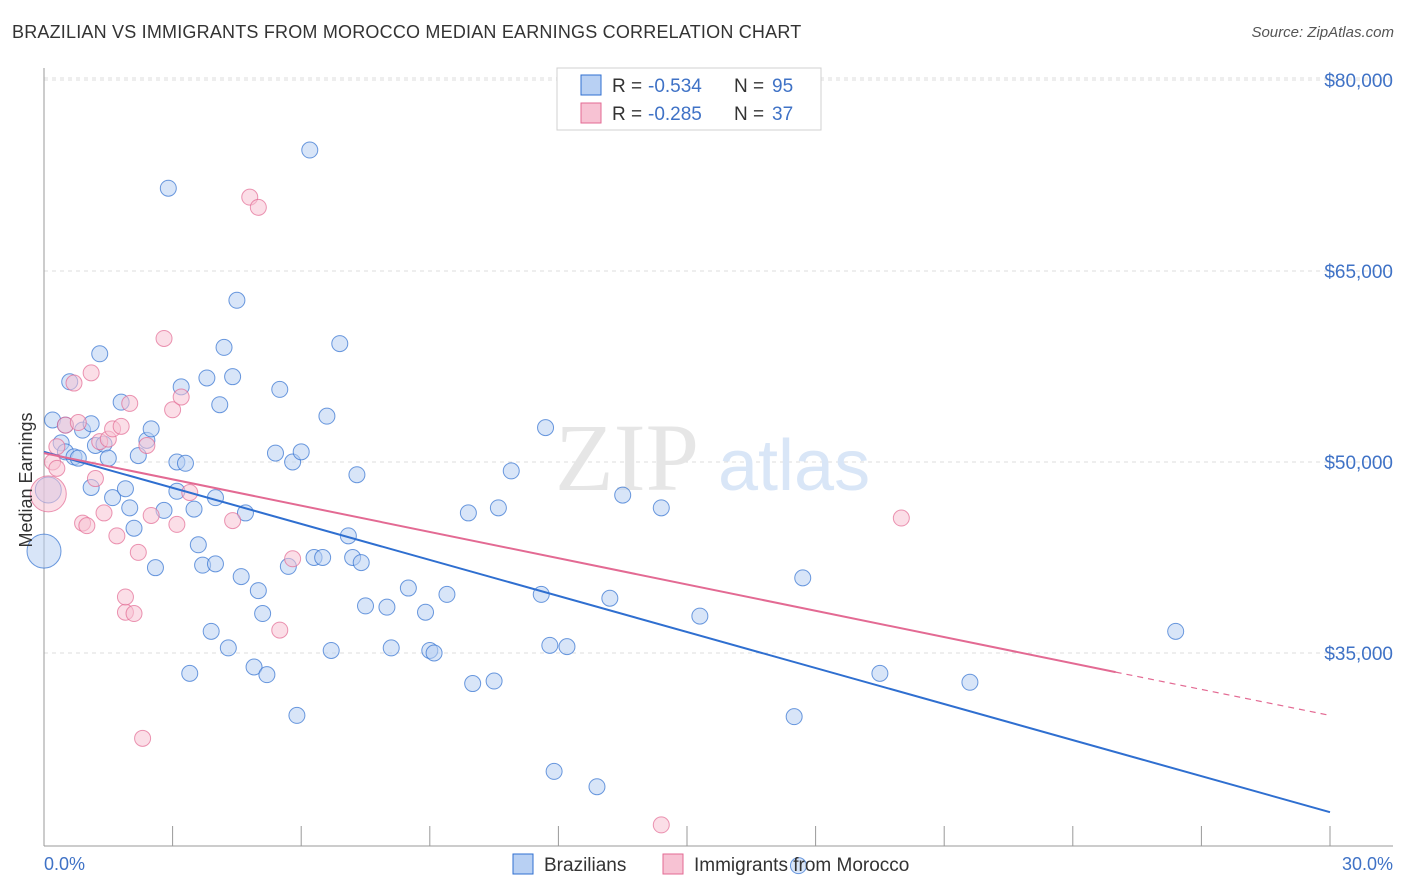 This screenshot has width=1406, height=892. I want to click on y-axis-label: Median Earnings, so click(26, 479).